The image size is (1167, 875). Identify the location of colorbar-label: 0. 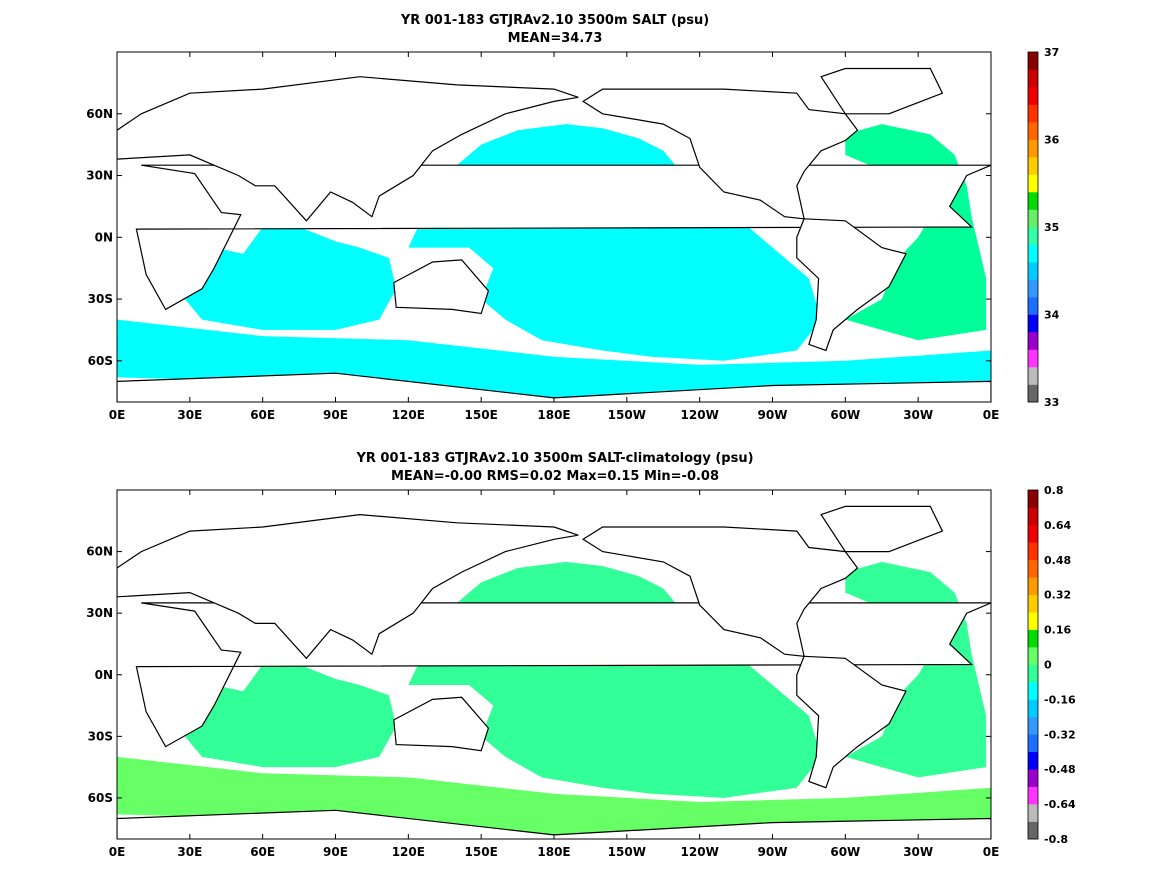
(1048, 665).